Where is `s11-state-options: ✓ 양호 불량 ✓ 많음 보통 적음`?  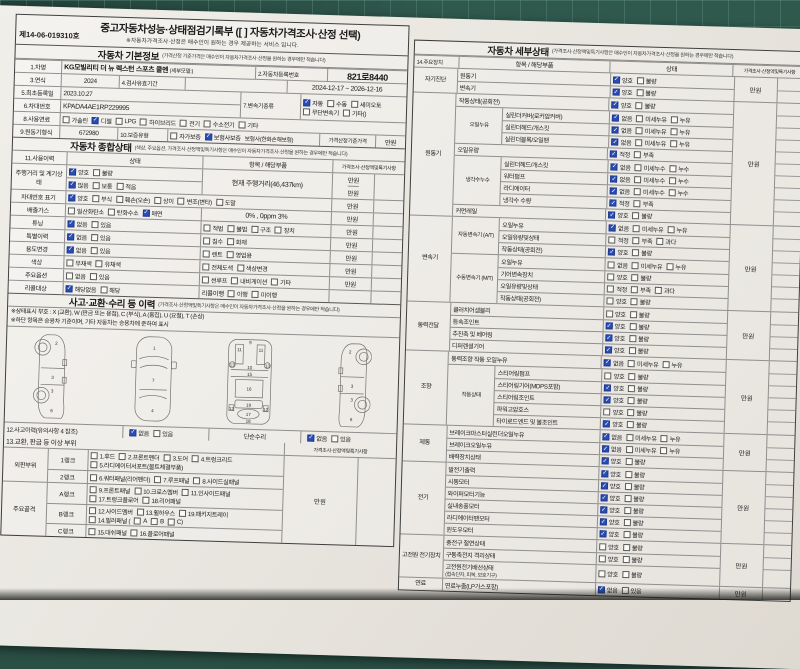 s11-state-options: ✓ 양호 불량 ✓ 많음 보통 적음 is located at coordinates (134, 180).